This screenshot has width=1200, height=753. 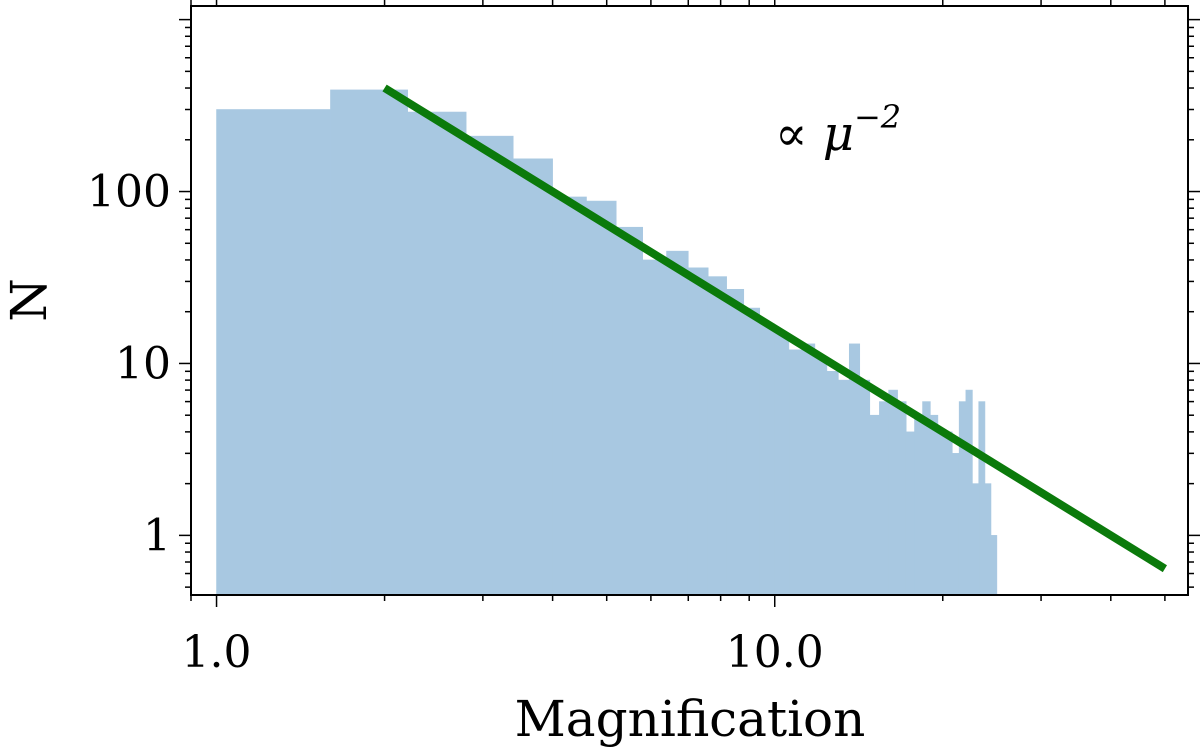 I want to click on power-law-annotation: ∝ μ−2, so click(x=838, y=130).